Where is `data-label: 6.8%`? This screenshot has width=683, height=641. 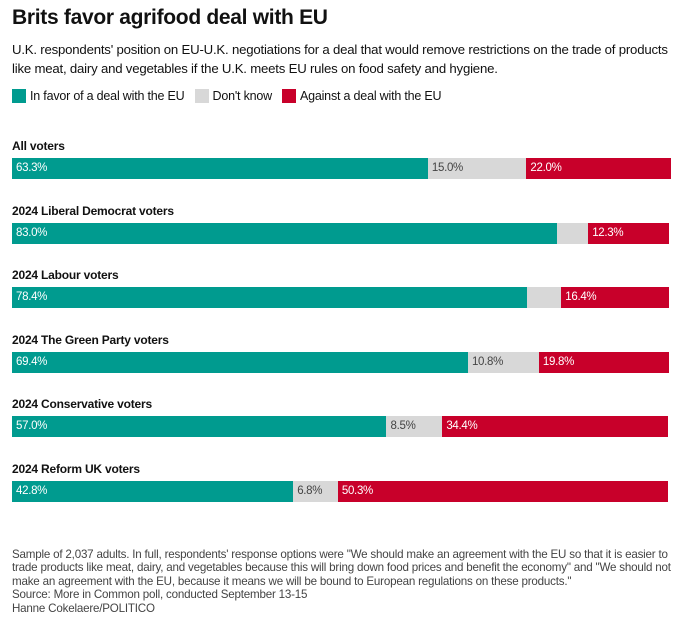 data-label: 6.8% is located at coordinates (310, 491).